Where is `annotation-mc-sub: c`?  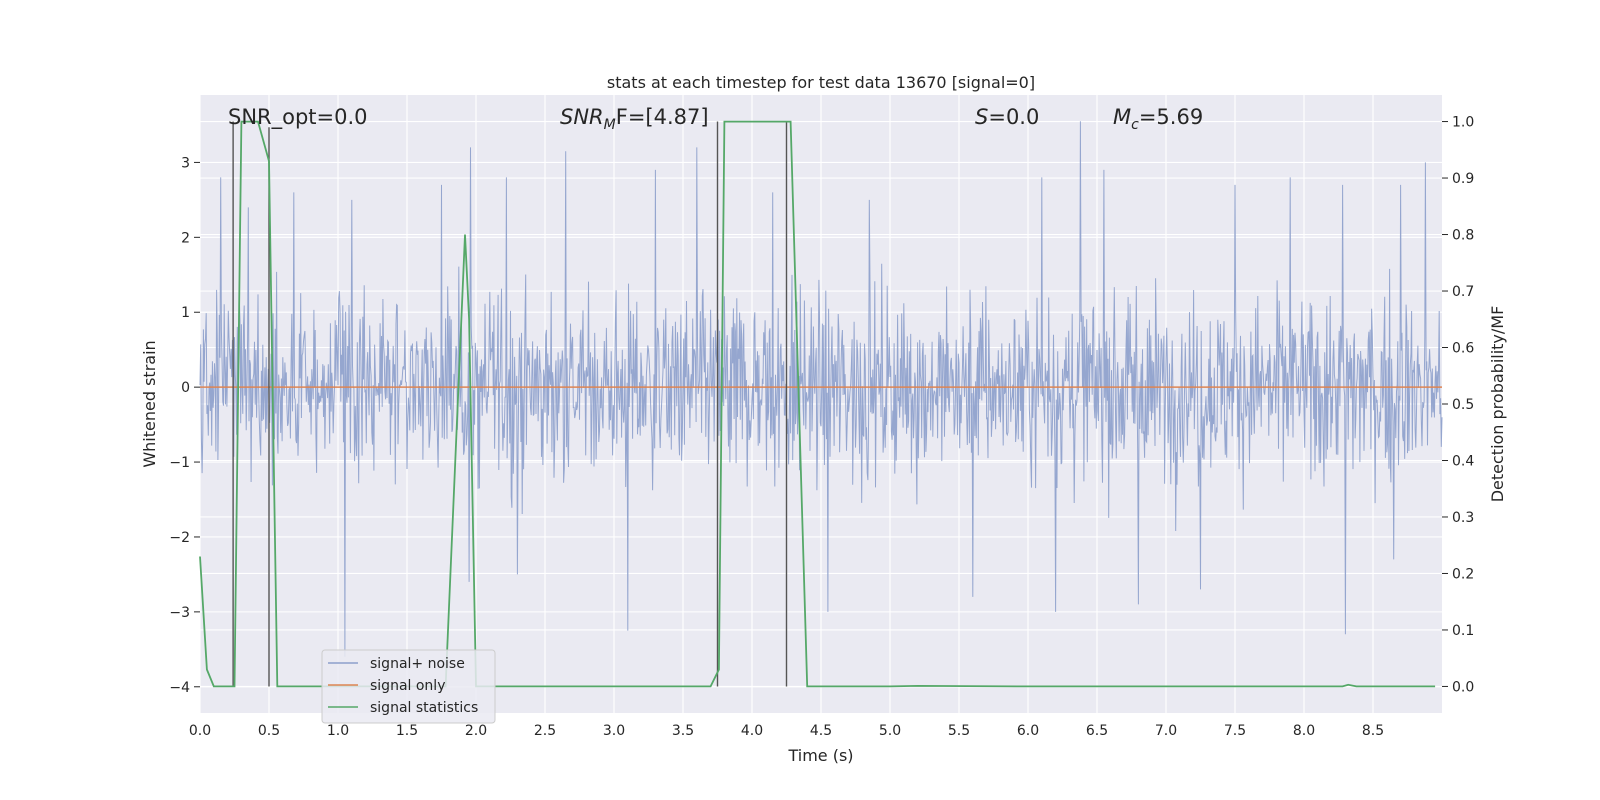
annotation-mc-sub: c is located at coordinates (1135, 125).